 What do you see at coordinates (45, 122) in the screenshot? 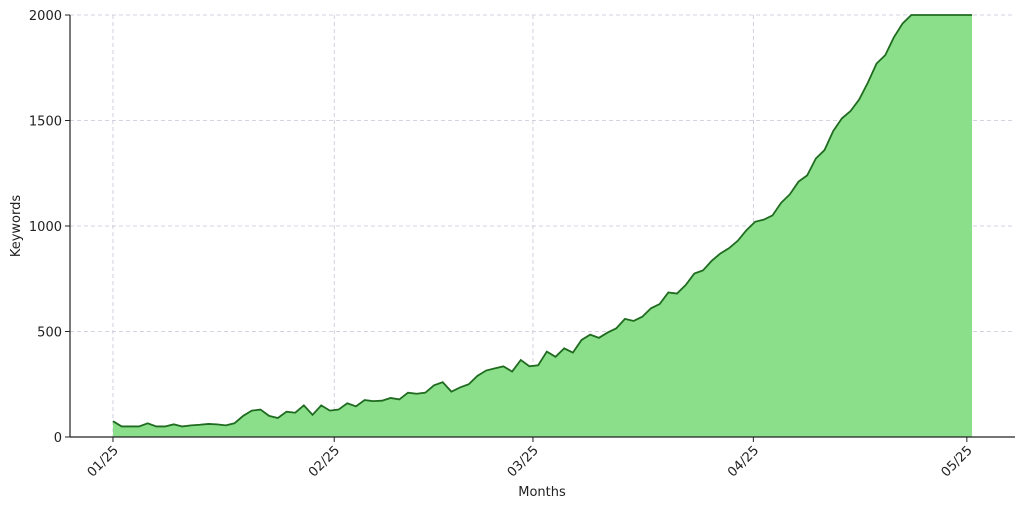
I see `y-tick-label: 1500` at bounding box center [45, 122].